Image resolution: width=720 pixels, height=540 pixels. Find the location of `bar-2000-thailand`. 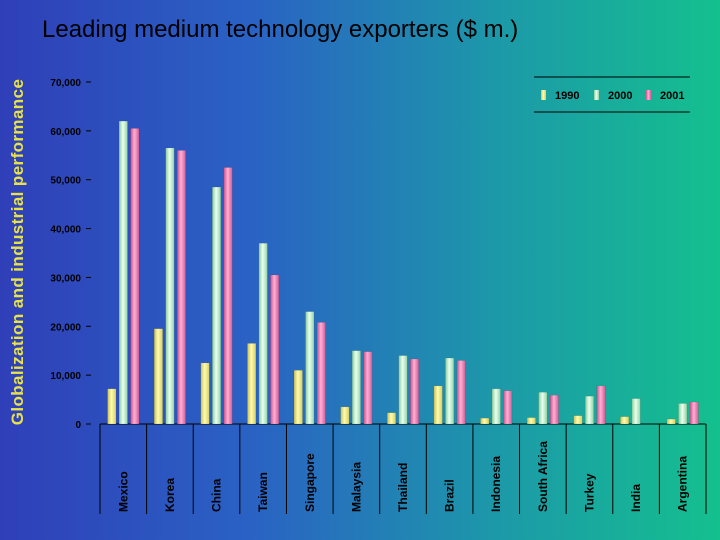

bar-2000-thailand is located at coordinates (403, 390).